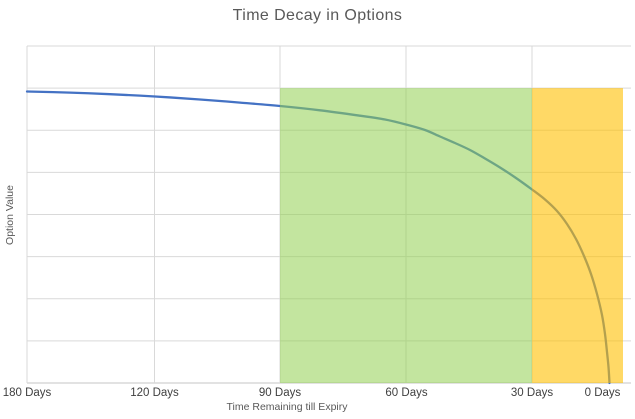 Image resolution: width=635 pixels, height=419 pixels. I want to click on x-tick-label: 30 Days, so click(532, 393).